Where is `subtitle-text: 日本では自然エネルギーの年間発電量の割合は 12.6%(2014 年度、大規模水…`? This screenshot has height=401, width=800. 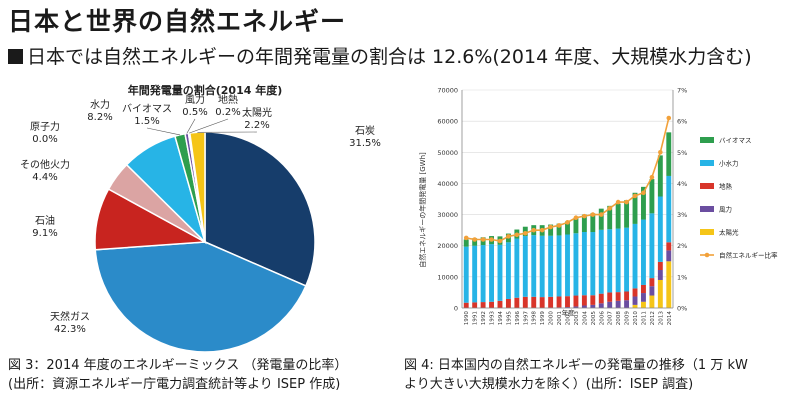 subtitle-text: 日本では自然エネルギーの年間発電量の割合は 12.6%(2014 年度、大規模水… is located at coordinates (389, 57).